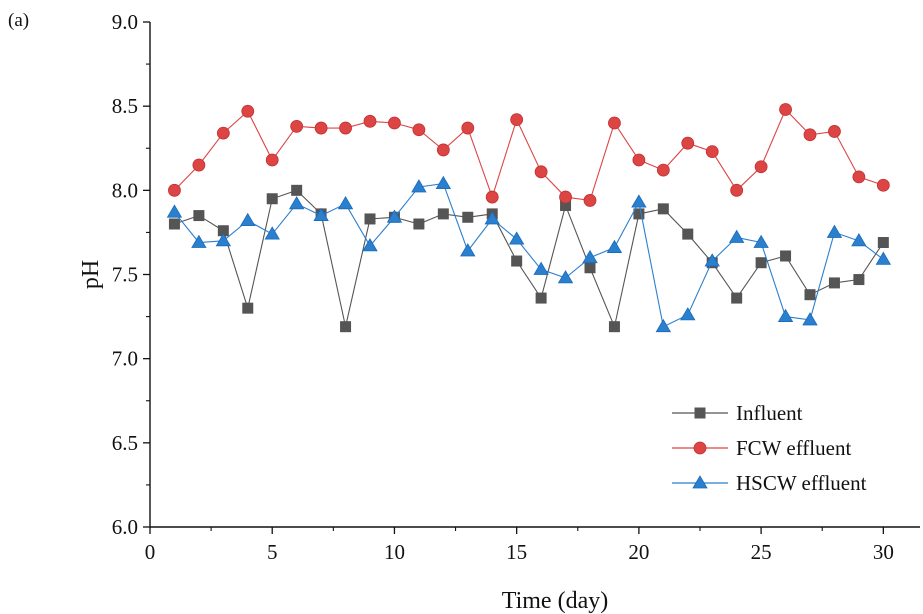  Describe the element at coordinates (769, 413) in the screenshot. I see `legend-label: Influent` at that location.